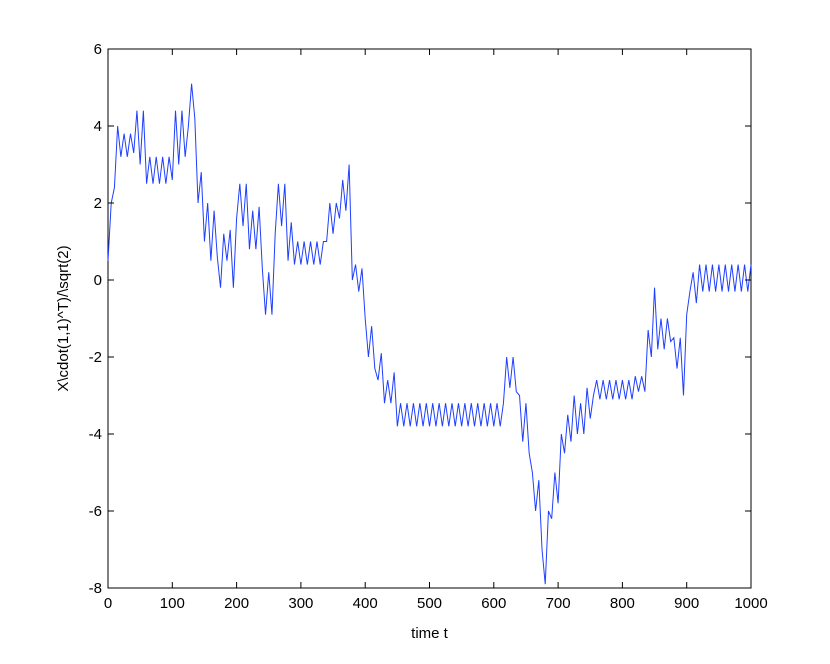 The image size is (830, 664). What do you see at coordinates (95, 357) in the screenshot?
I see `y-tick-label: -2` at bounding box center [95, 357].